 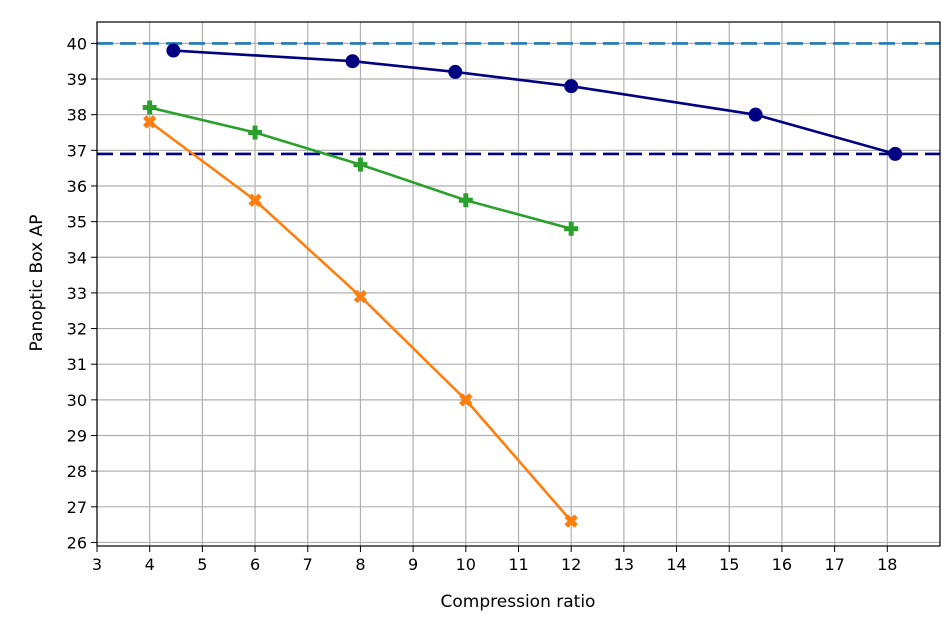 What do you see at coordinates (887, 564) in the screenshot?
I see `x-tick-label: 18` at bounding box center [887, 564].